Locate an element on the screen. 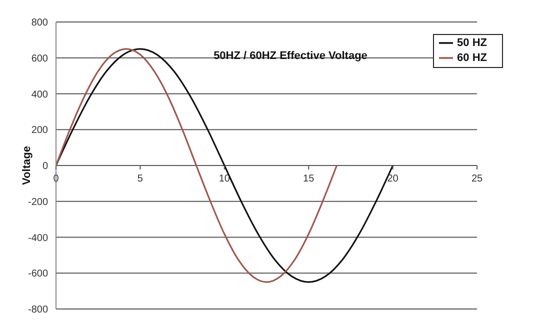 The width and height of the screenshot is (555, 327). x-tick-label: 20 is located at coordinates (393, 179).